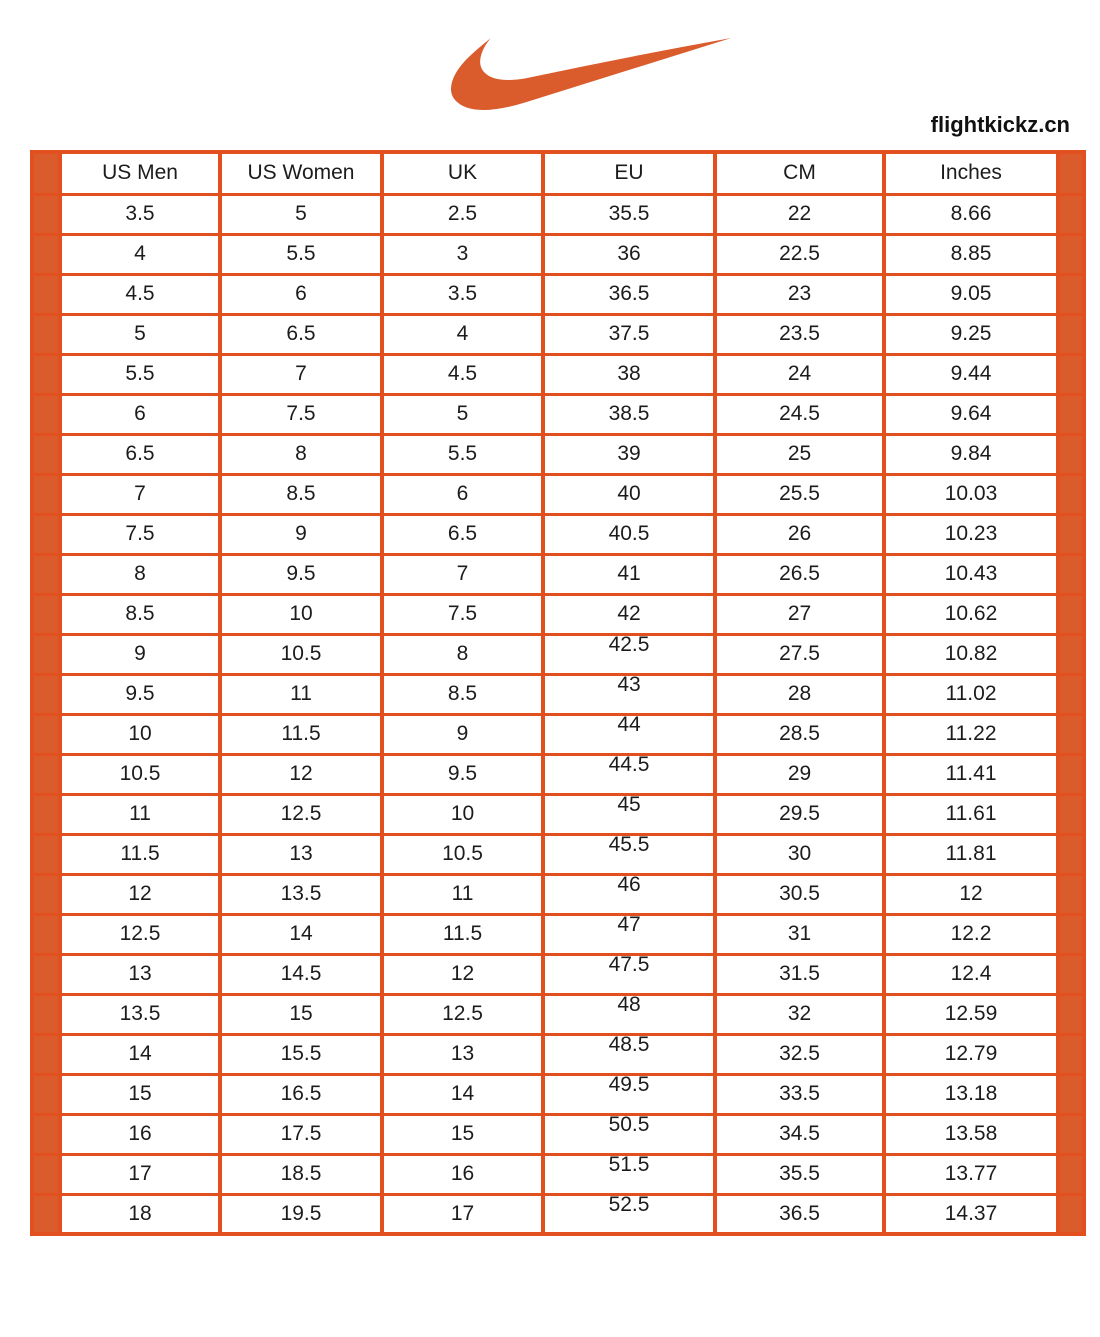 This screenshot has width=1100, height=1337. I want to click on nike-swoosh-icon, so click(591, 74).